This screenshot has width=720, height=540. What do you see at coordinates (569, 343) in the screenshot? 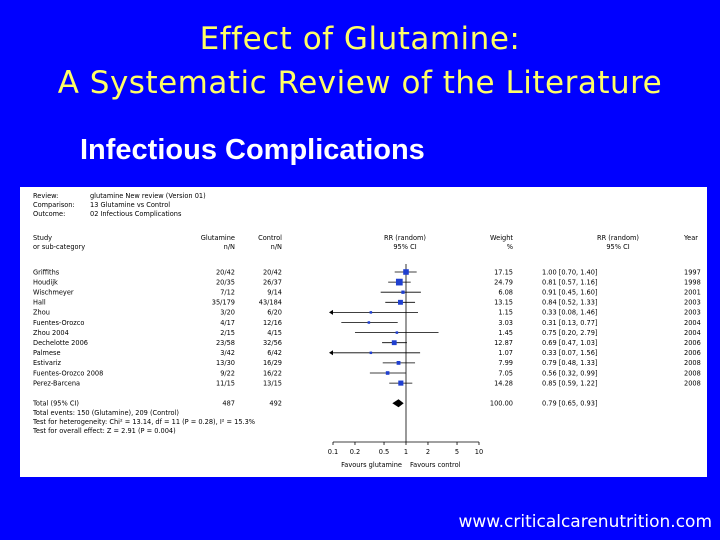
I see `study-ci-text: 0.69 [0.47, 1.03]` at bounding box center [569, 343].